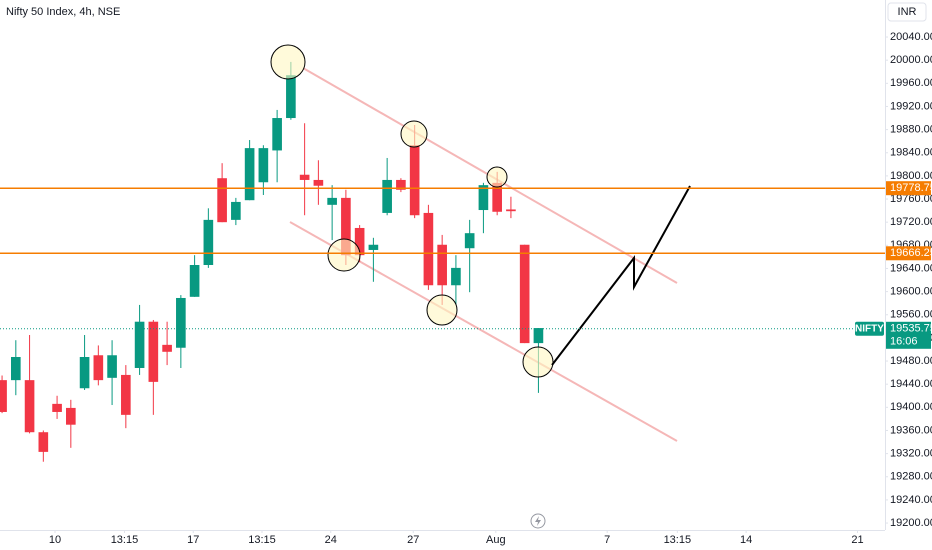  What do you see at coordinates (911, 430) in the screenshot?
I see `y-tick-label: 19360.00` at bounding box center [911, 430].